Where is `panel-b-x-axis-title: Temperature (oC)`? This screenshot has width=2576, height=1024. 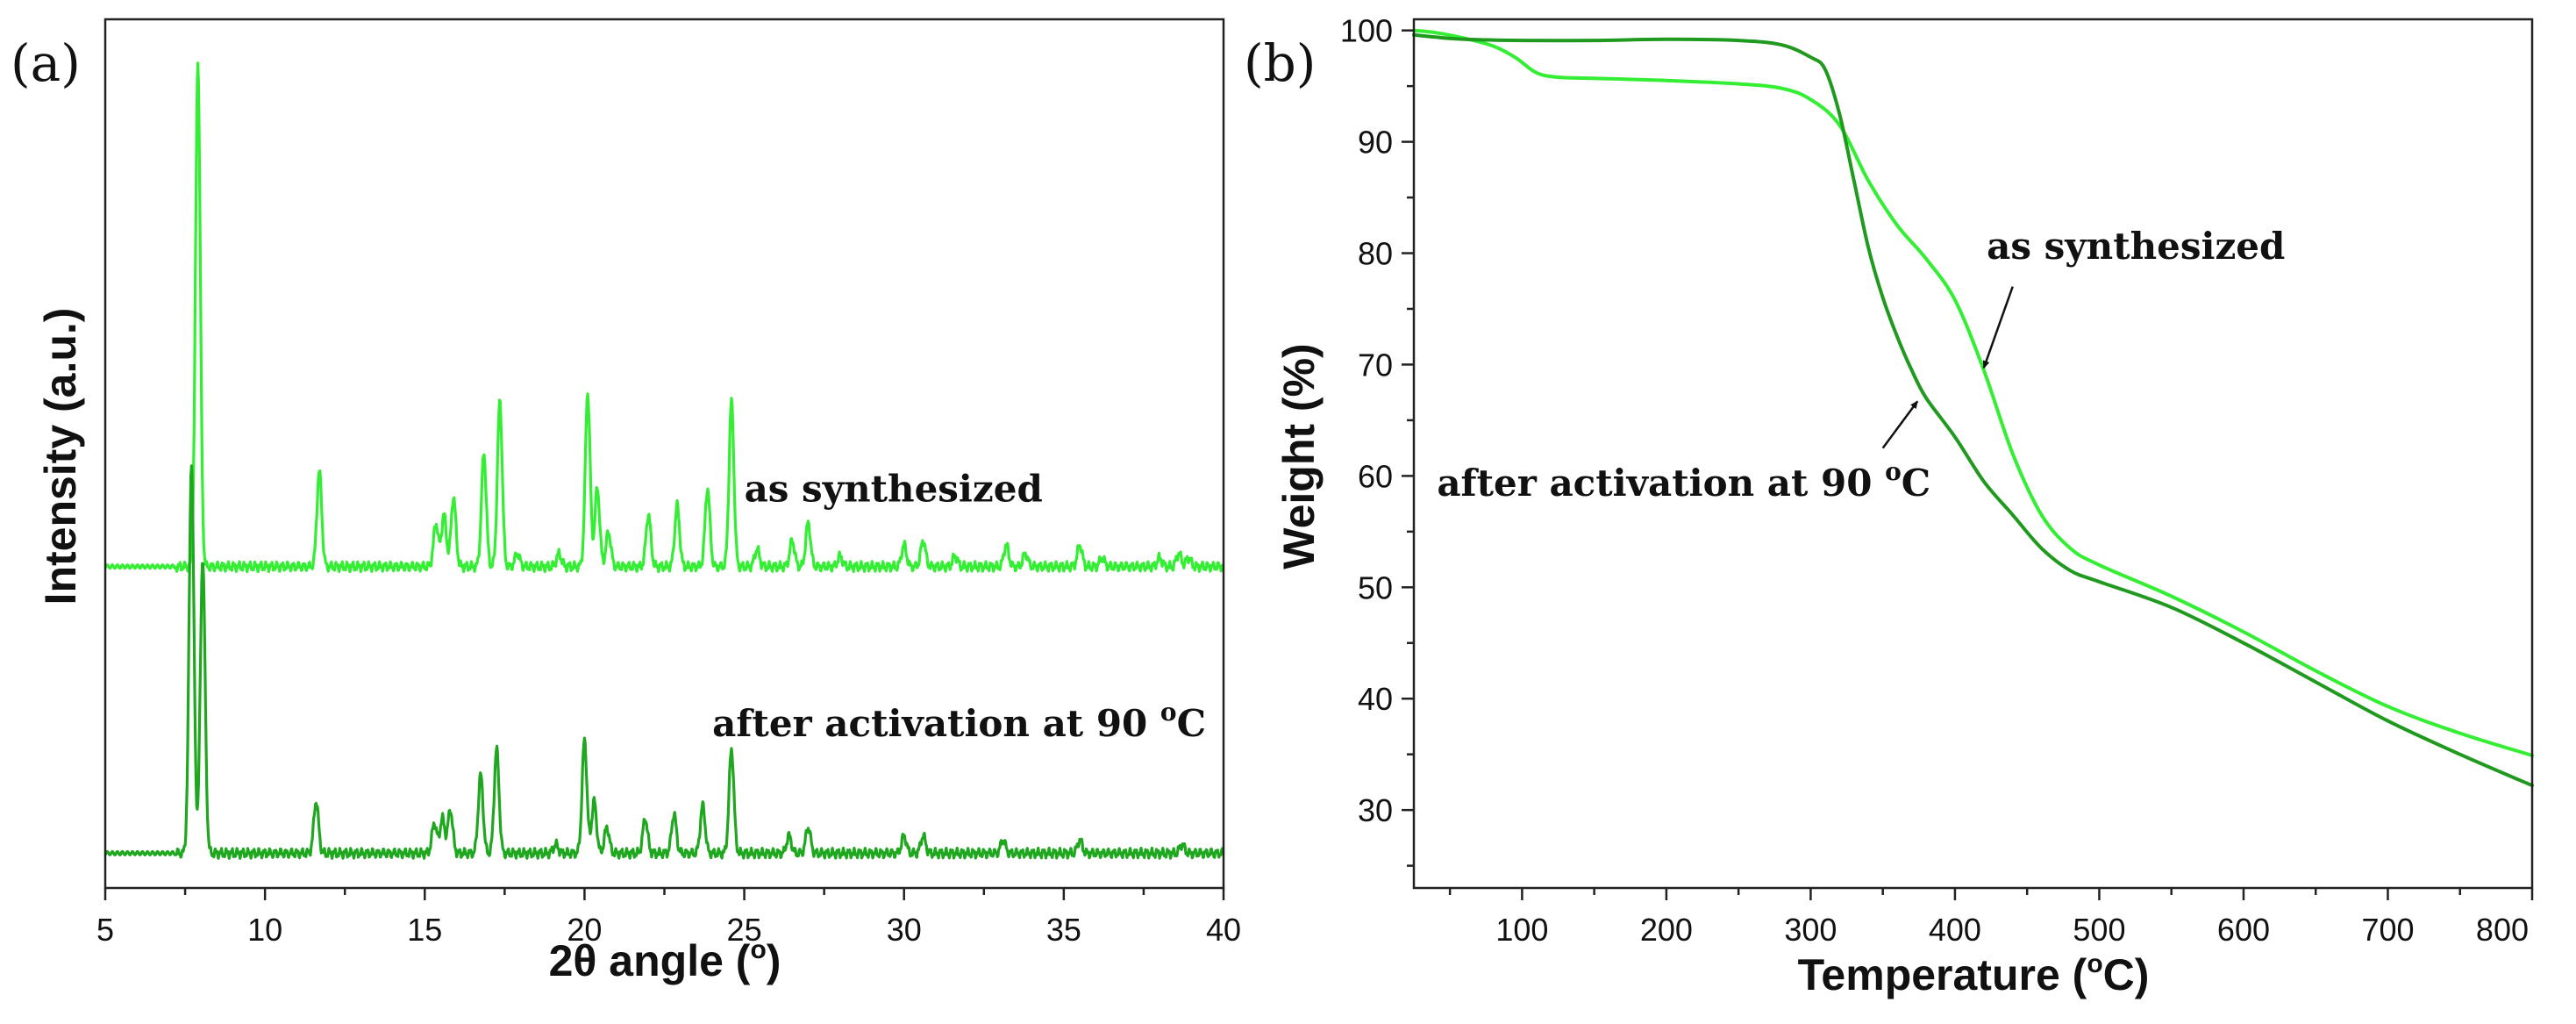 panel-b-x-axis-title: Temperature (oC) is located at coordinates (1974, 974).